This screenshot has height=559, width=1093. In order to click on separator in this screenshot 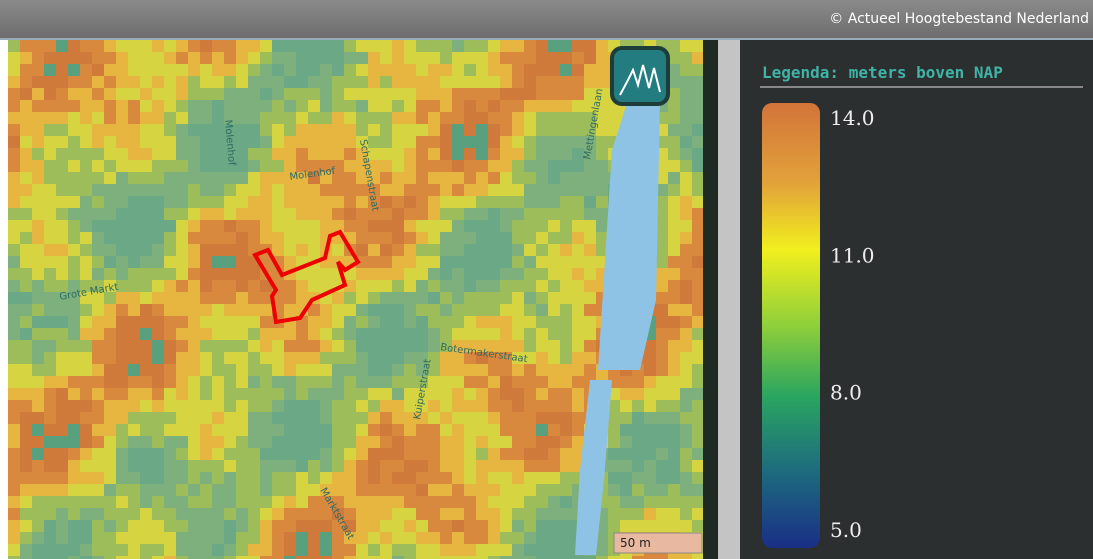, I will do `click(729, 299)`.